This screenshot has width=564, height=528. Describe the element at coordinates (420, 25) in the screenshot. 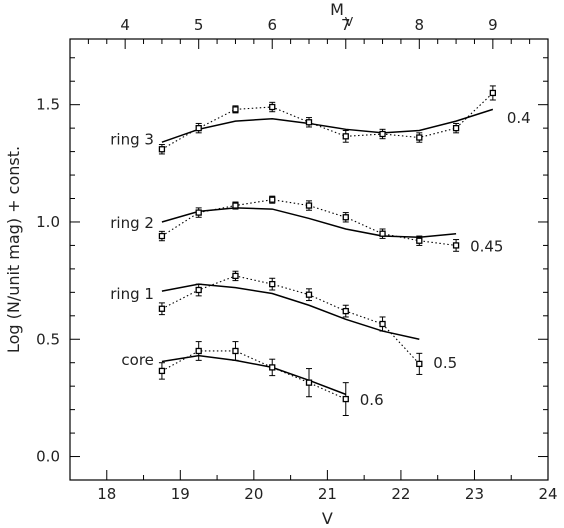

I see `top-tick-label: 8` at that location.